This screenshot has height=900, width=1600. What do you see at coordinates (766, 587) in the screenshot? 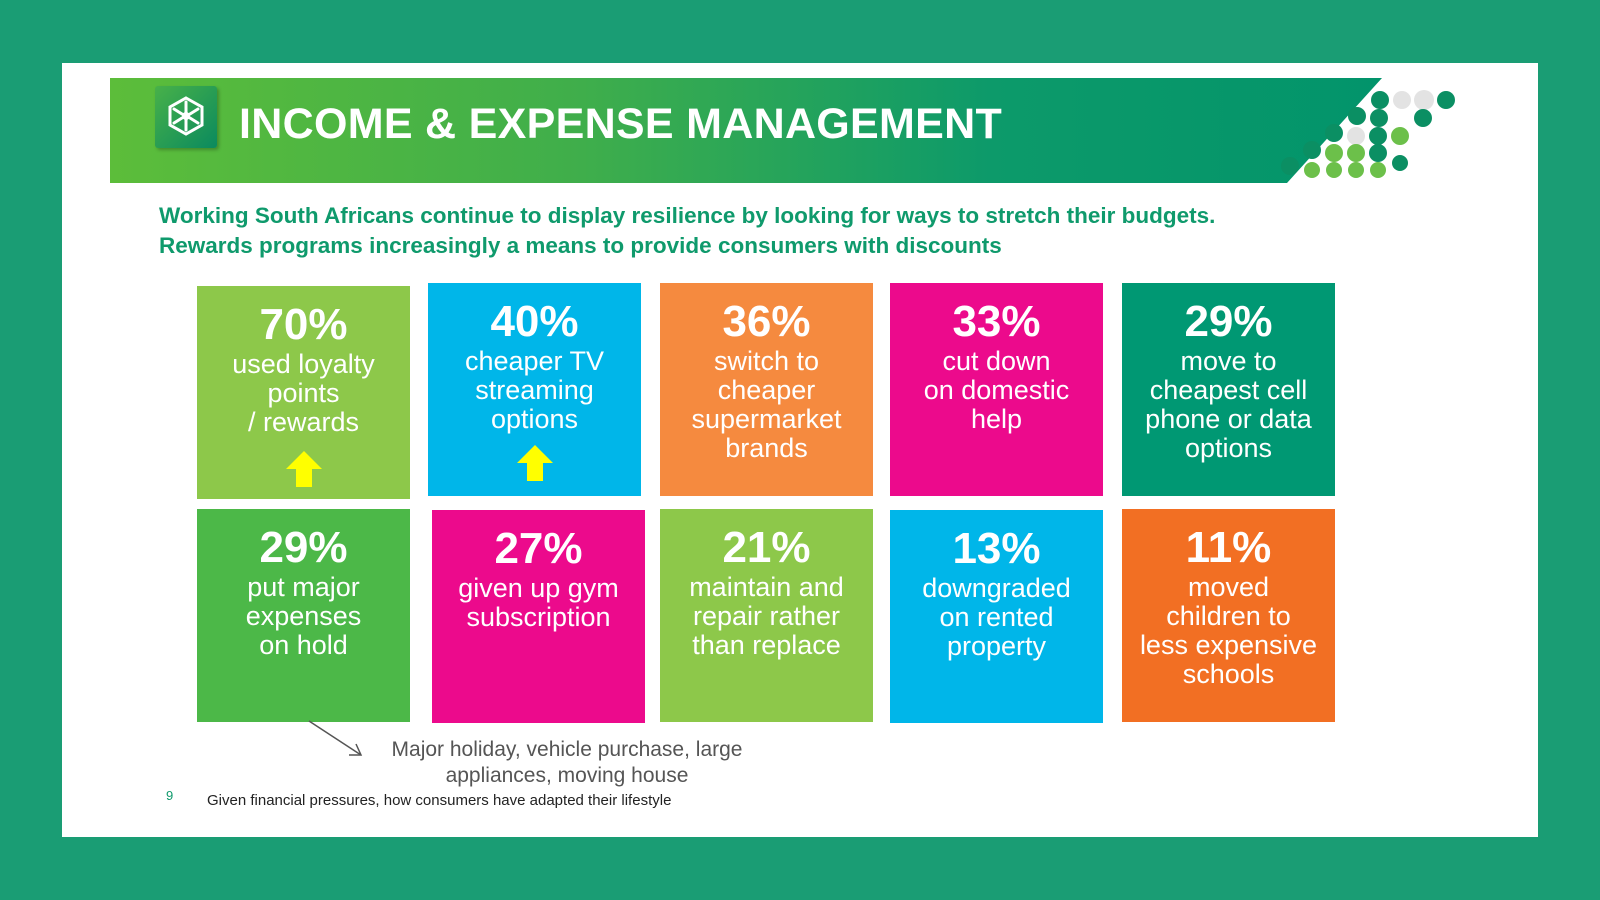
I see `stat-description-line: maintain and` at bounding box center [766, 587].